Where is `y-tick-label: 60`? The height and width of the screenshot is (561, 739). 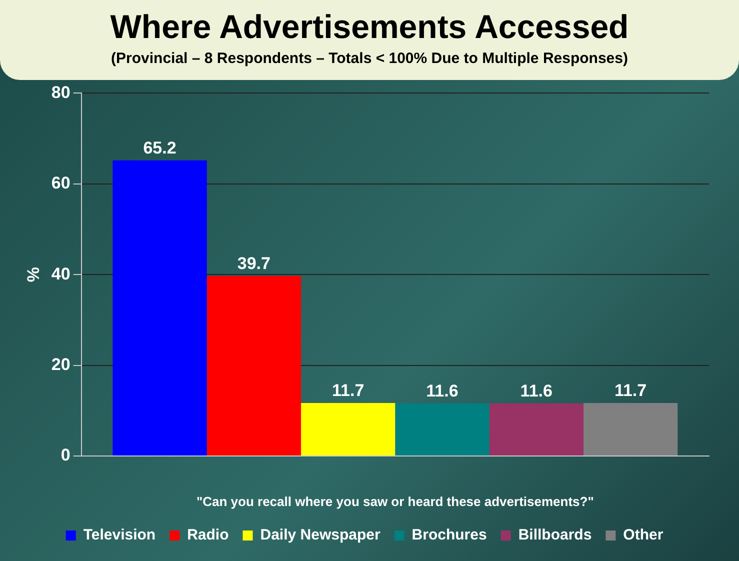 y-tick-label: 60 is located at coordinates (60, 183).